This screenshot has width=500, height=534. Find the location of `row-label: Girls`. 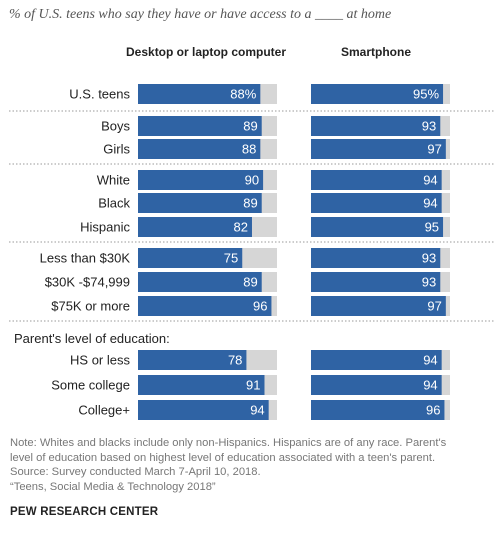

row-label: Girls is located at coordinates (116, 149).